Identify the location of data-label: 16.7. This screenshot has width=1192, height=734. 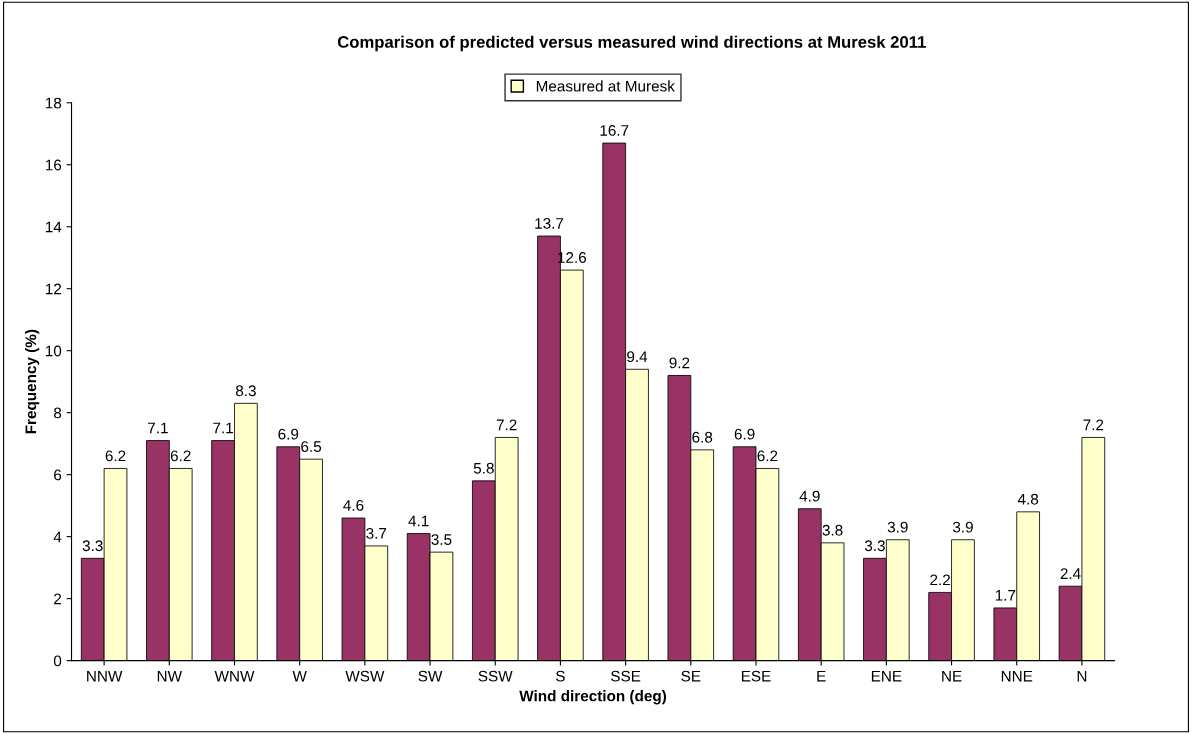
(614, 130).